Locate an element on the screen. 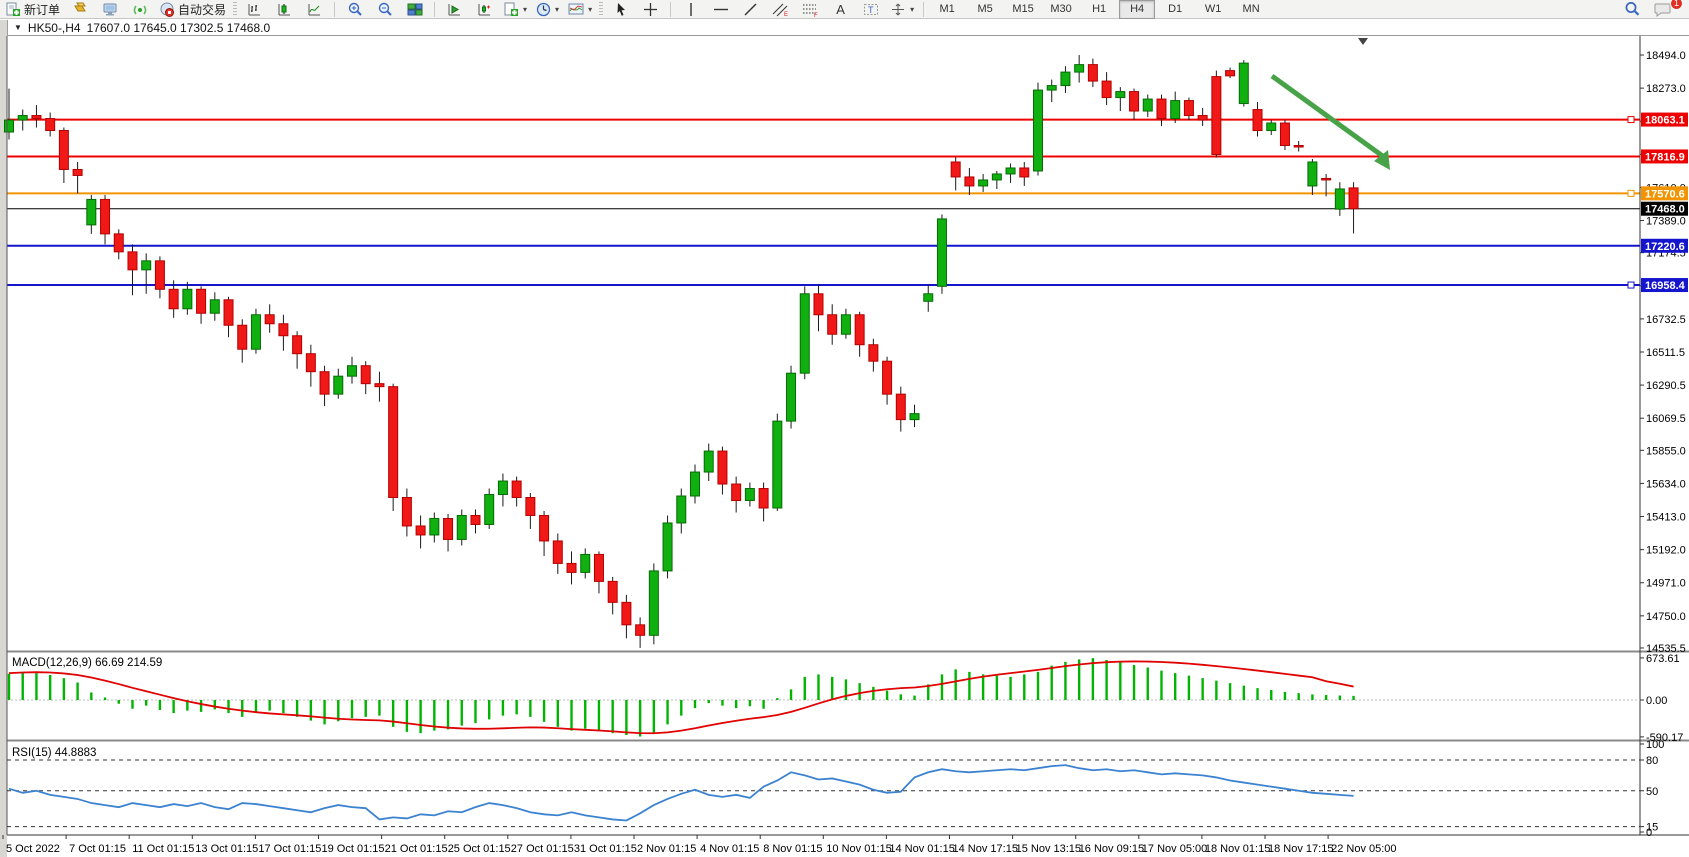 Image resolution: width=1689 pixels, height=857 pixels. timeframe-D1: D1 is located at coordinates (1175, 9).